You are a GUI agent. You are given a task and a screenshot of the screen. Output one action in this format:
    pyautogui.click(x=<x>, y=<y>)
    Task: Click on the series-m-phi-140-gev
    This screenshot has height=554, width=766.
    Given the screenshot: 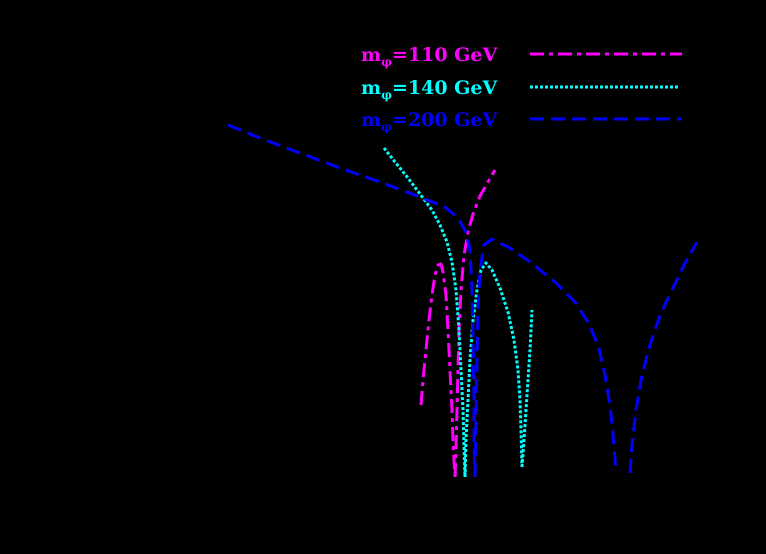 What is the action you would take?
    pyautogui.click(x=458, y=312)
    